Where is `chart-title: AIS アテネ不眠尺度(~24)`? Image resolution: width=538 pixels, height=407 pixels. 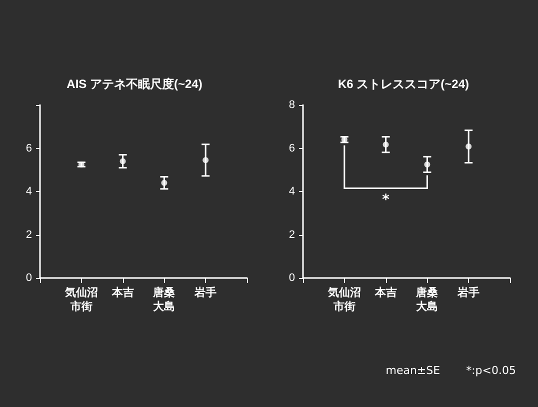 chart-title: AIS アテネ不眠尺度(~24) is located at coordinates (134, 84).